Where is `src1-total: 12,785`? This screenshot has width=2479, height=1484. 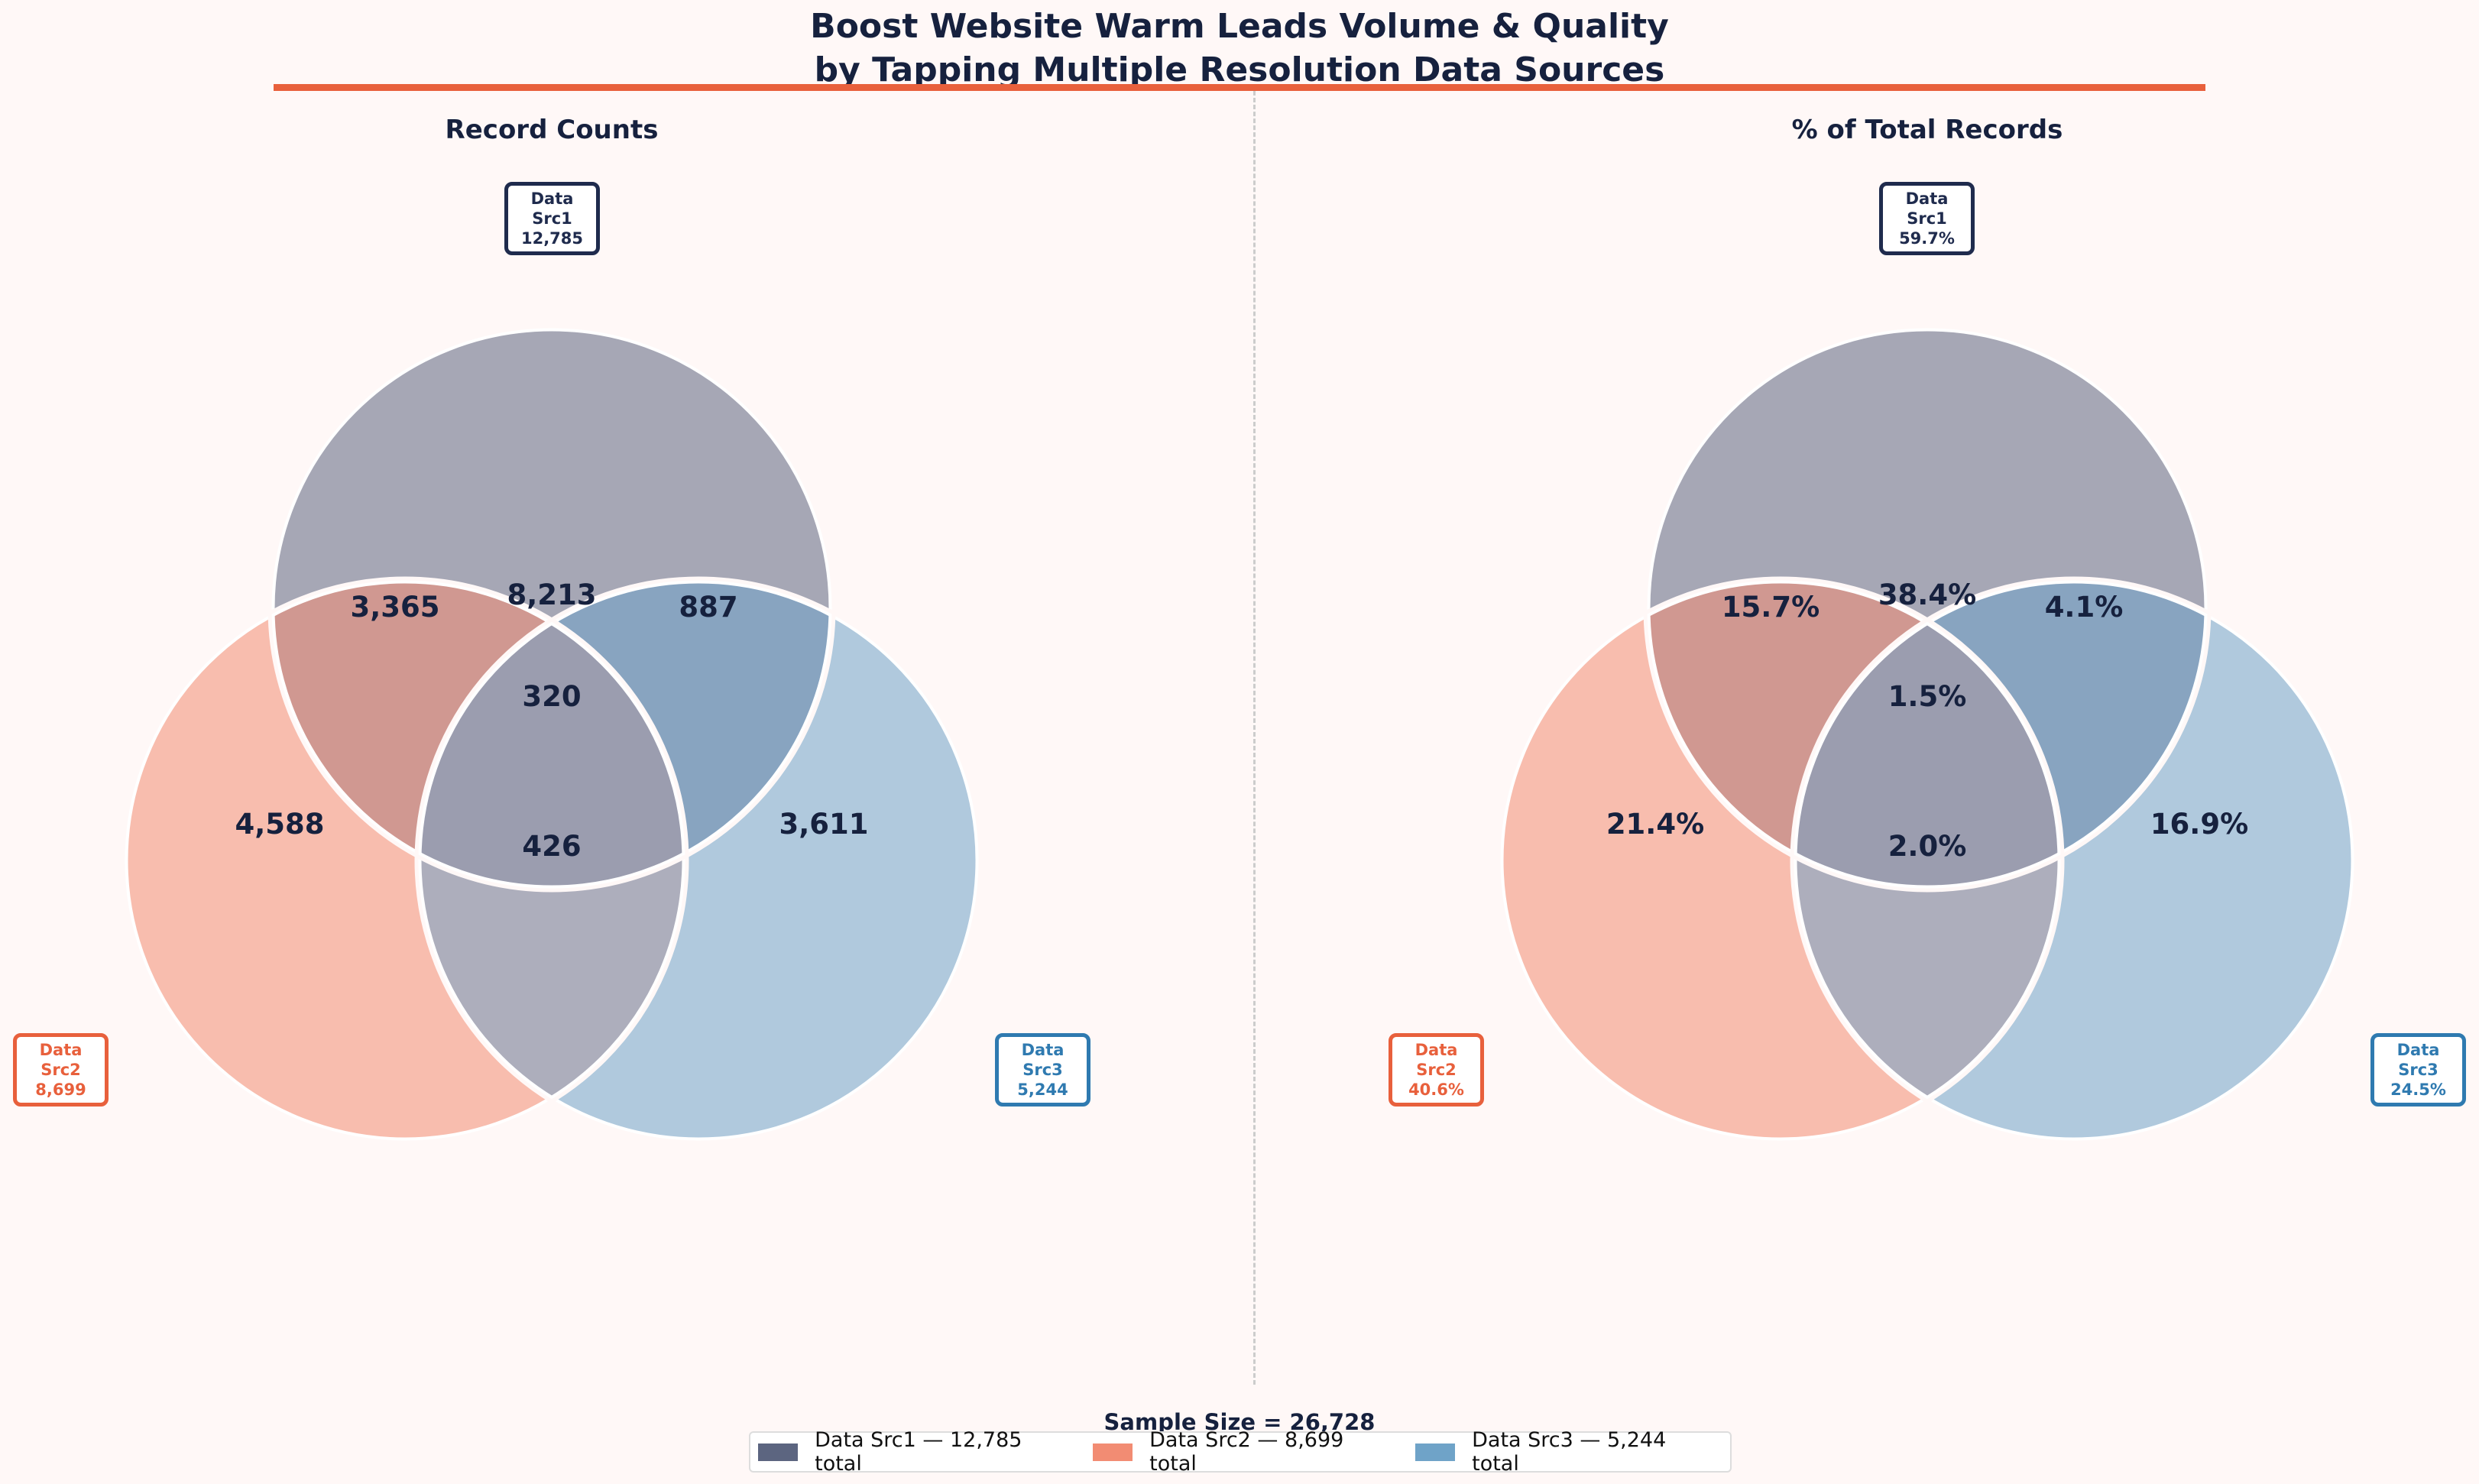
src1-total: 12,785 is located at coordinates (552, 239).